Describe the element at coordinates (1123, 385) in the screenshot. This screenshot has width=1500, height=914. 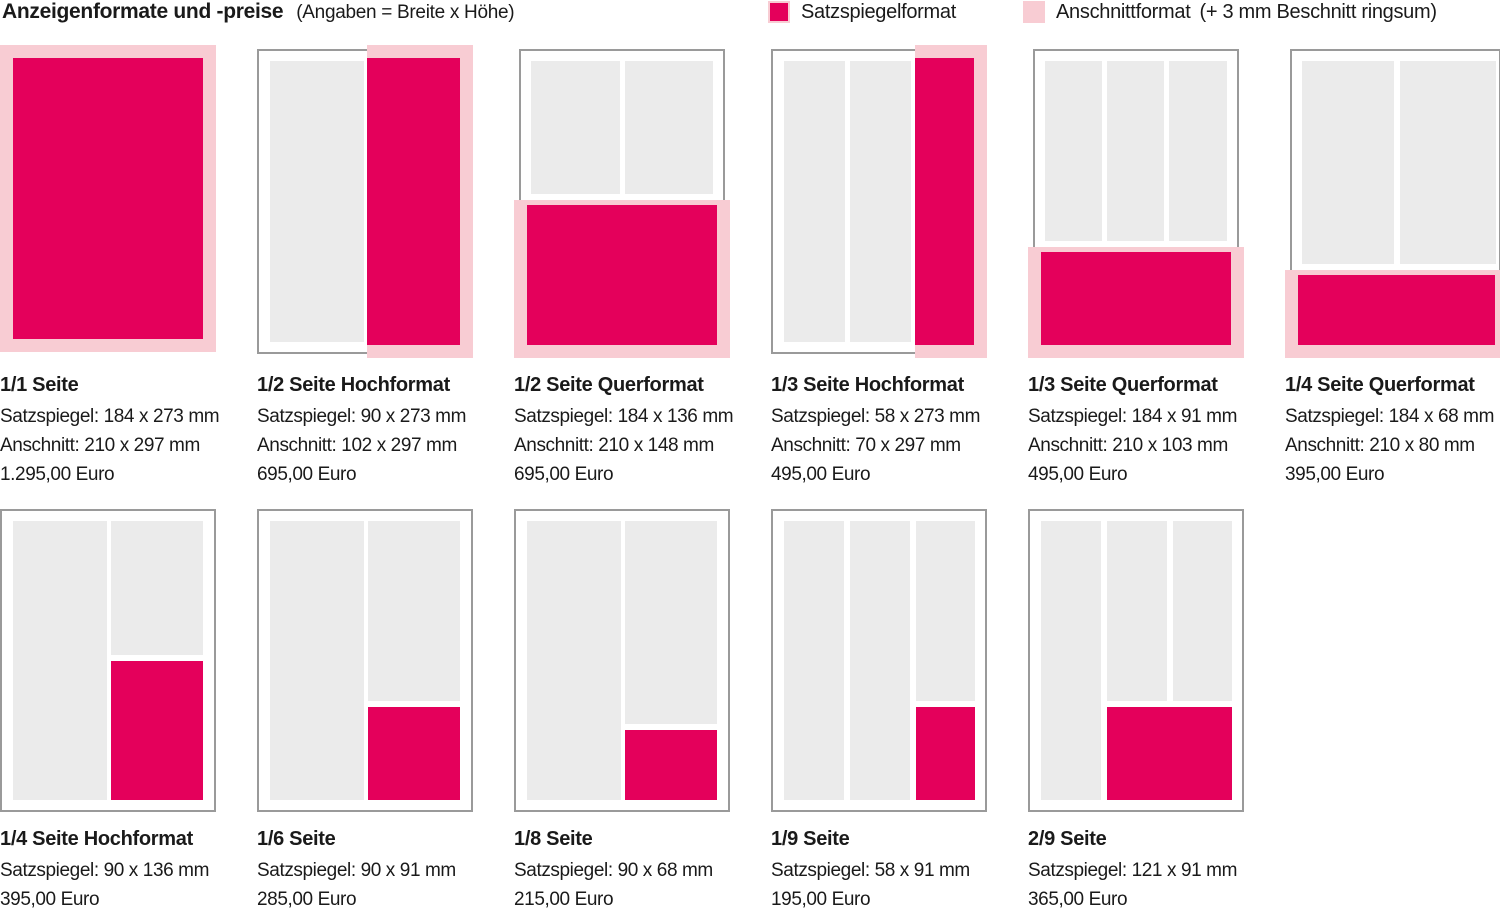
I see `format-title: 1/3 Seite Querformat` at that location.